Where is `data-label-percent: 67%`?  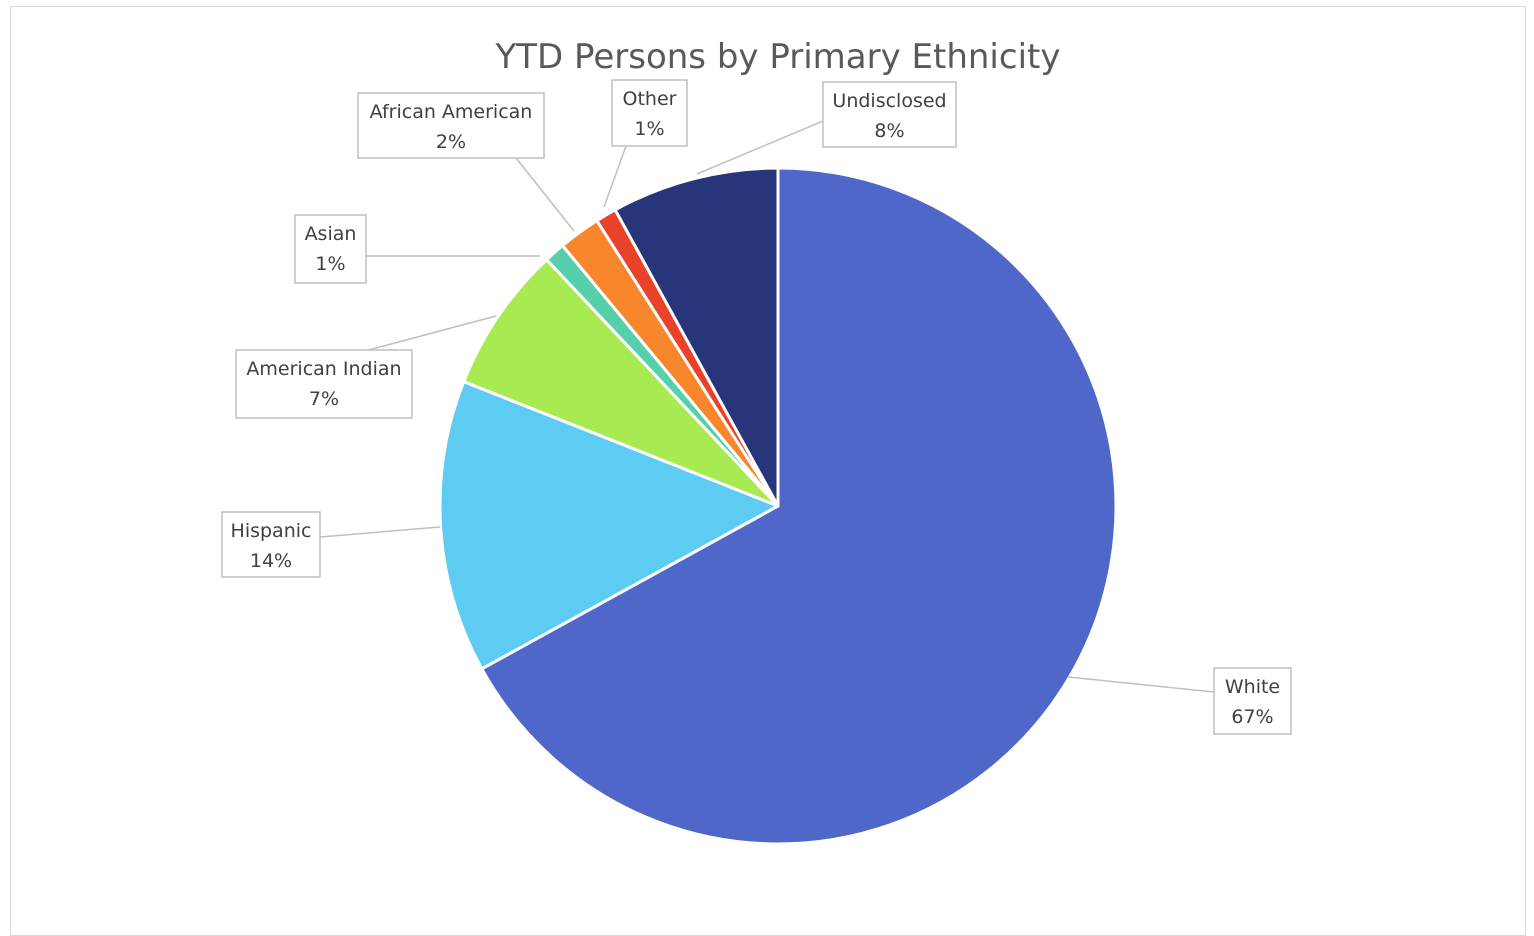
data-label-percent: 67% is located at coordinates (1252, 717).